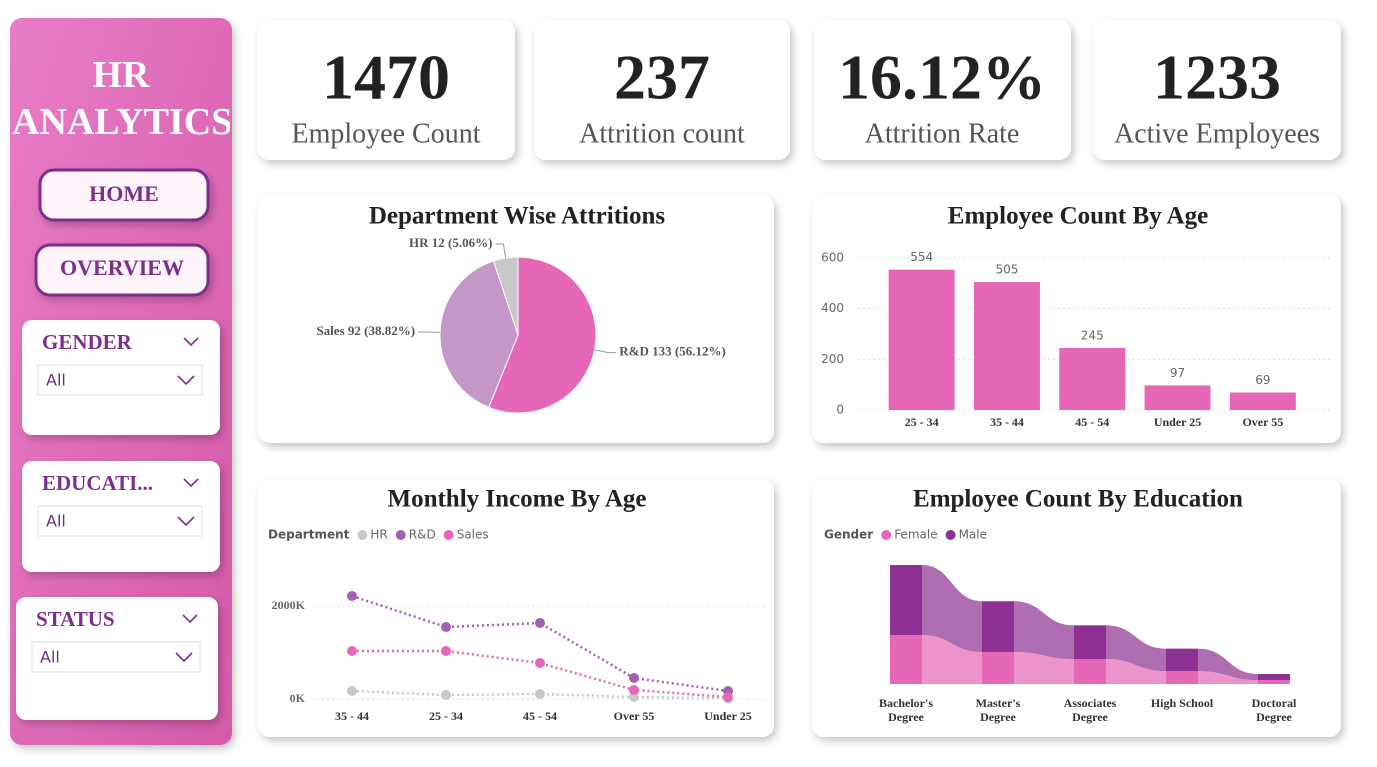 The image size is (1377, 767). I want to click on x-tick-box: High School, so click(1182, 703).